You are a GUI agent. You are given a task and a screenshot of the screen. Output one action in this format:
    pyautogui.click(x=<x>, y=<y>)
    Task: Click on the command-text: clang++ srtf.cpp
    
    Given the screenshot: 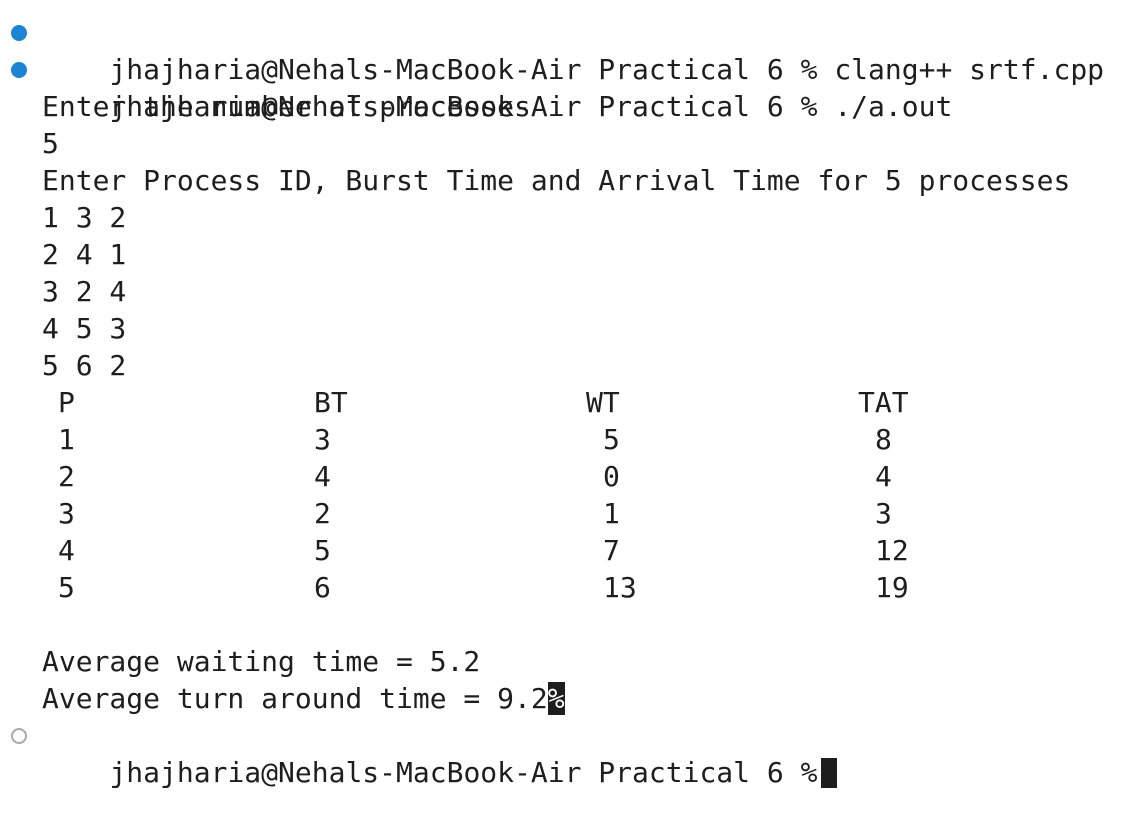 What is the action you would take?
    pyautogui.click(x=969, y=69)
    